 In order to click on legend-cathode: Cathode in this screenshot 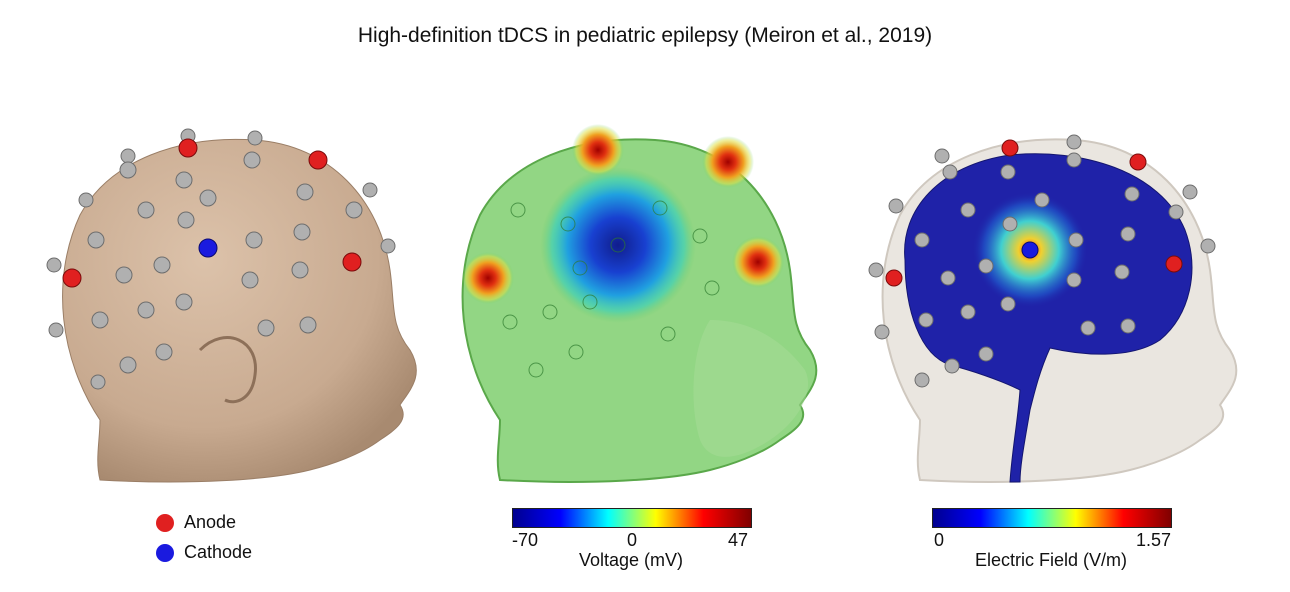, I will do `click(204, 552)`.